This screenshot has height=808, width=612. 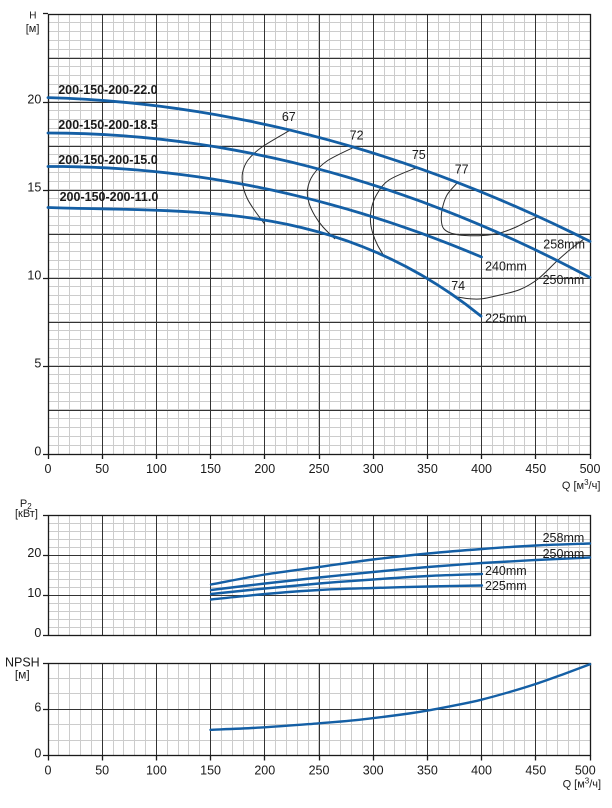 I want to click on svg-text: [кВт], so click(x=26, y=514).